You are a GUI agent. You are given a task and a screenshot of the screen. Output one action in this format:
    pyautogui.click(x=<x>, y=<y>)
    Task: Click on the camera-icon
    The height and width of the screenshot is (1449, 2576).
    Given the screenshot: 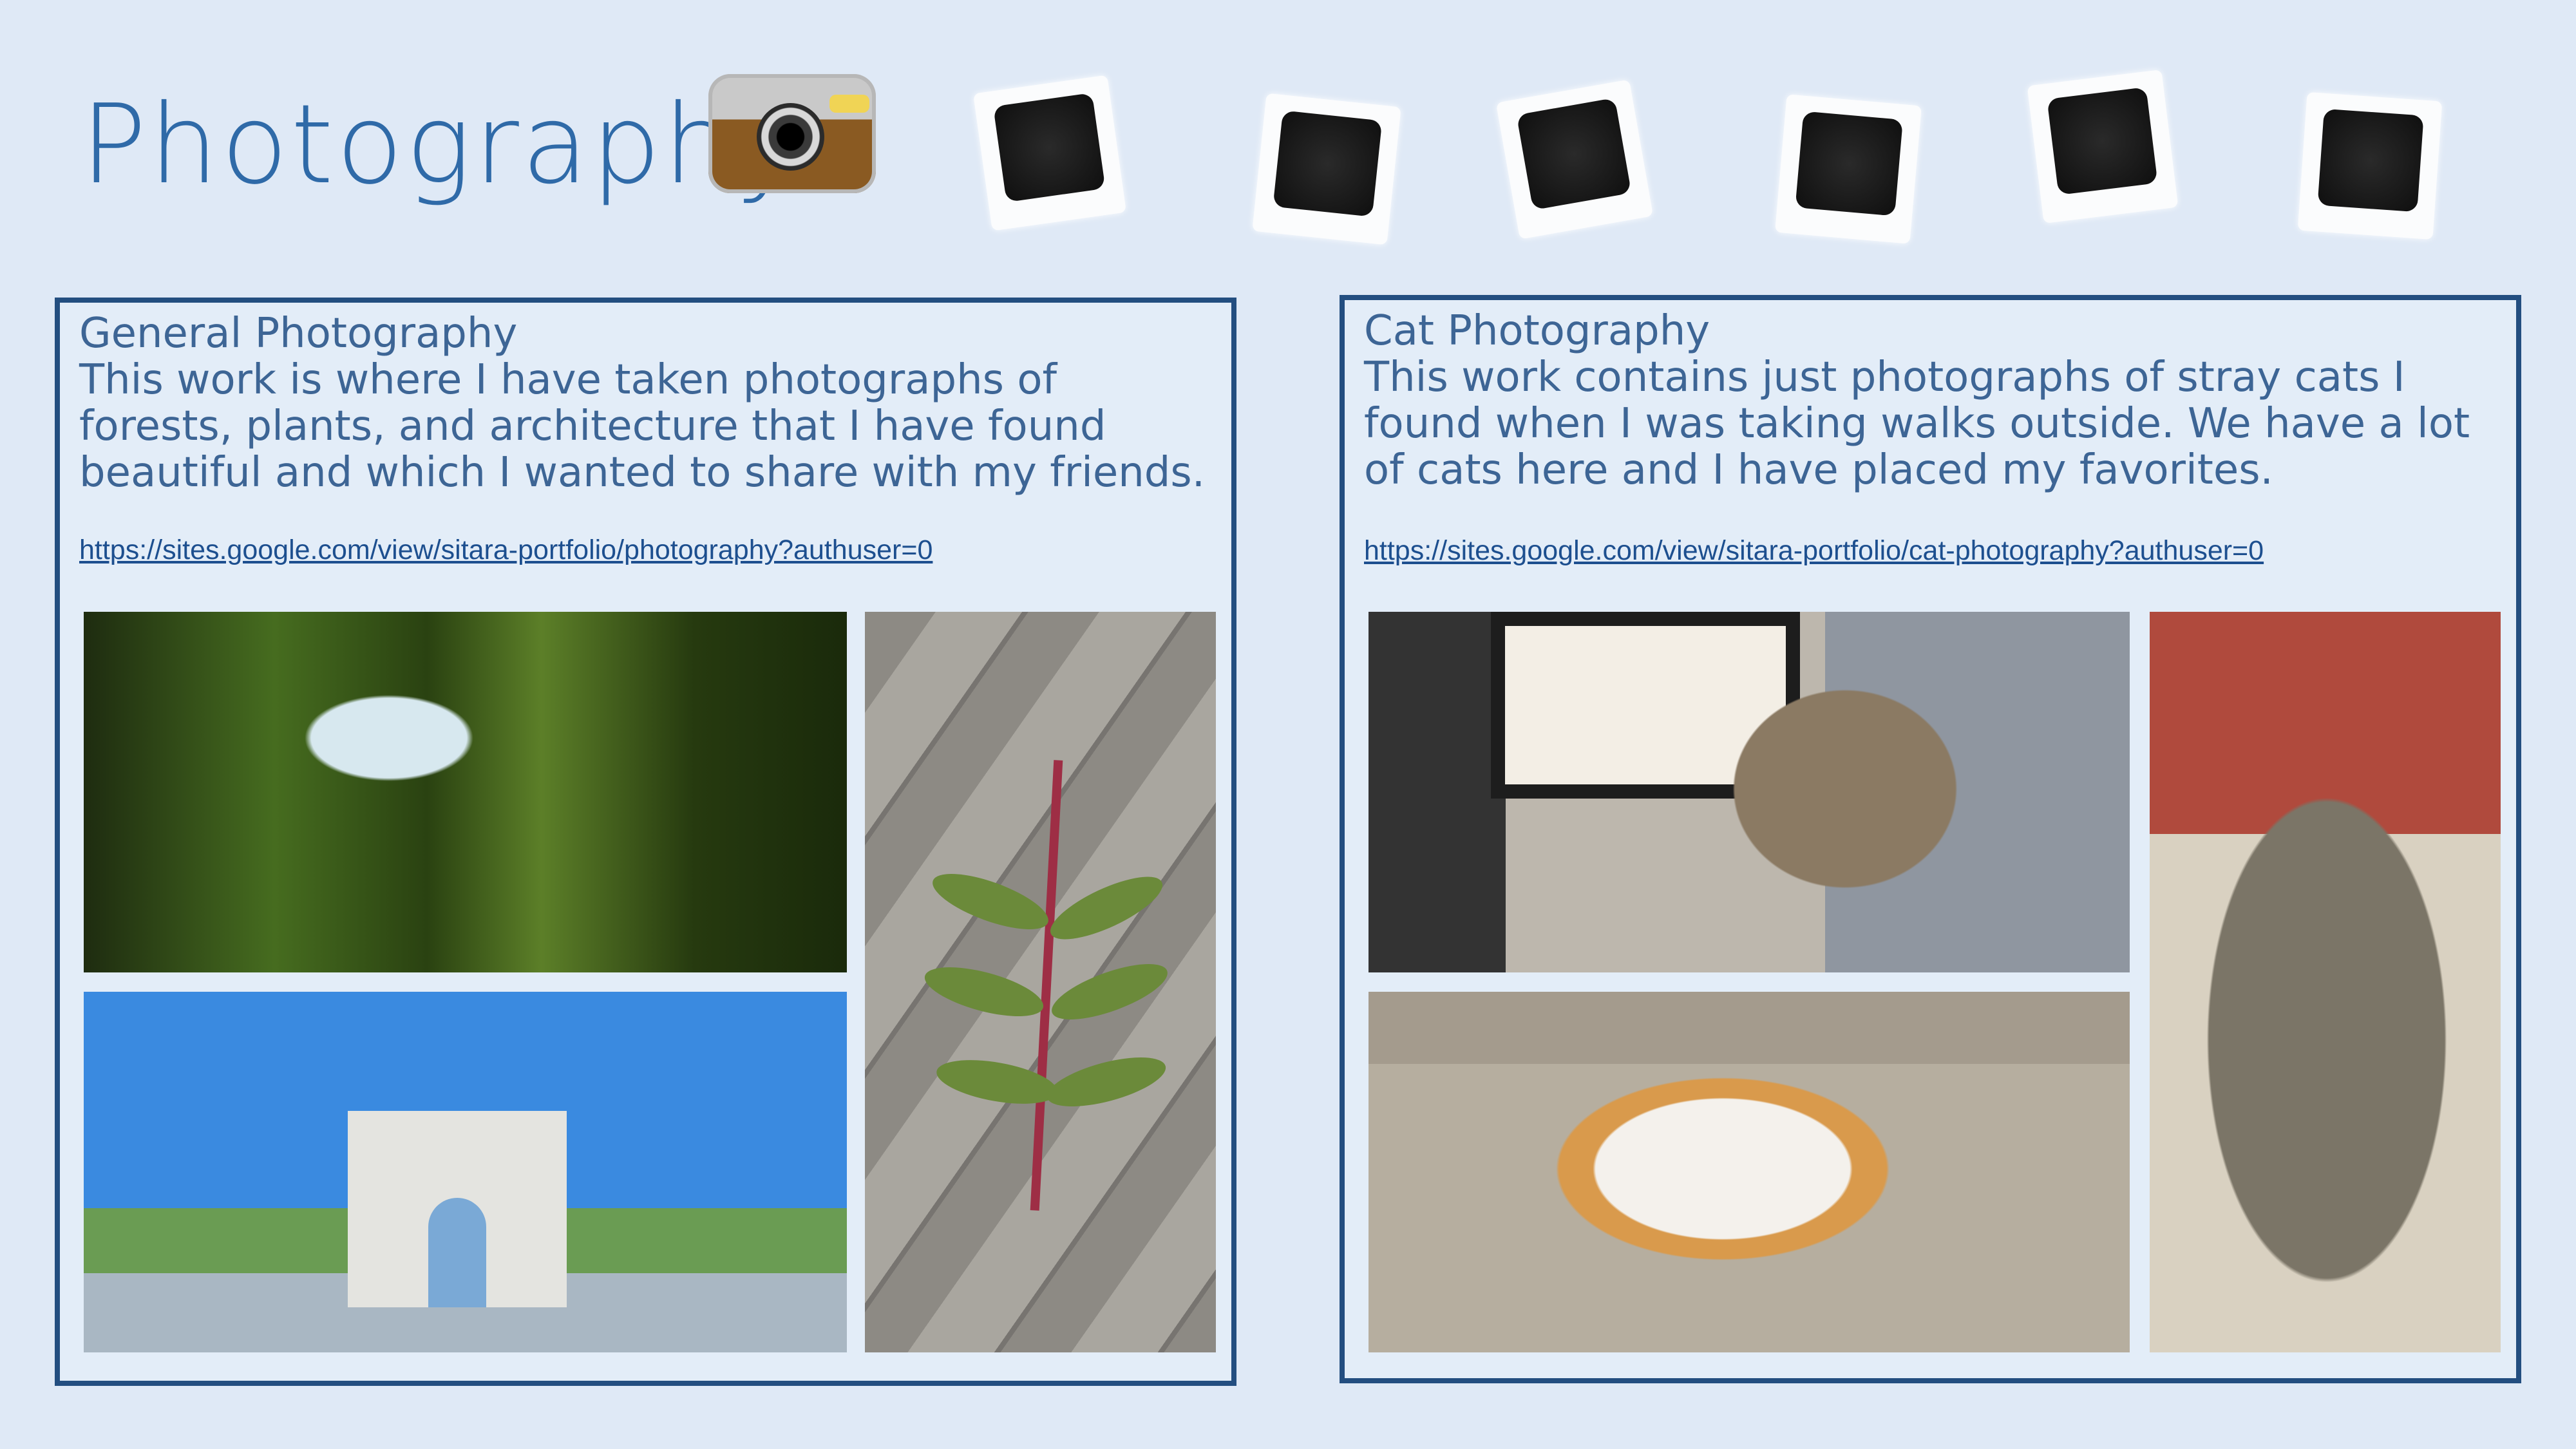 What is the action you would take?
    pyautogui.click(x=792, y=133)
    